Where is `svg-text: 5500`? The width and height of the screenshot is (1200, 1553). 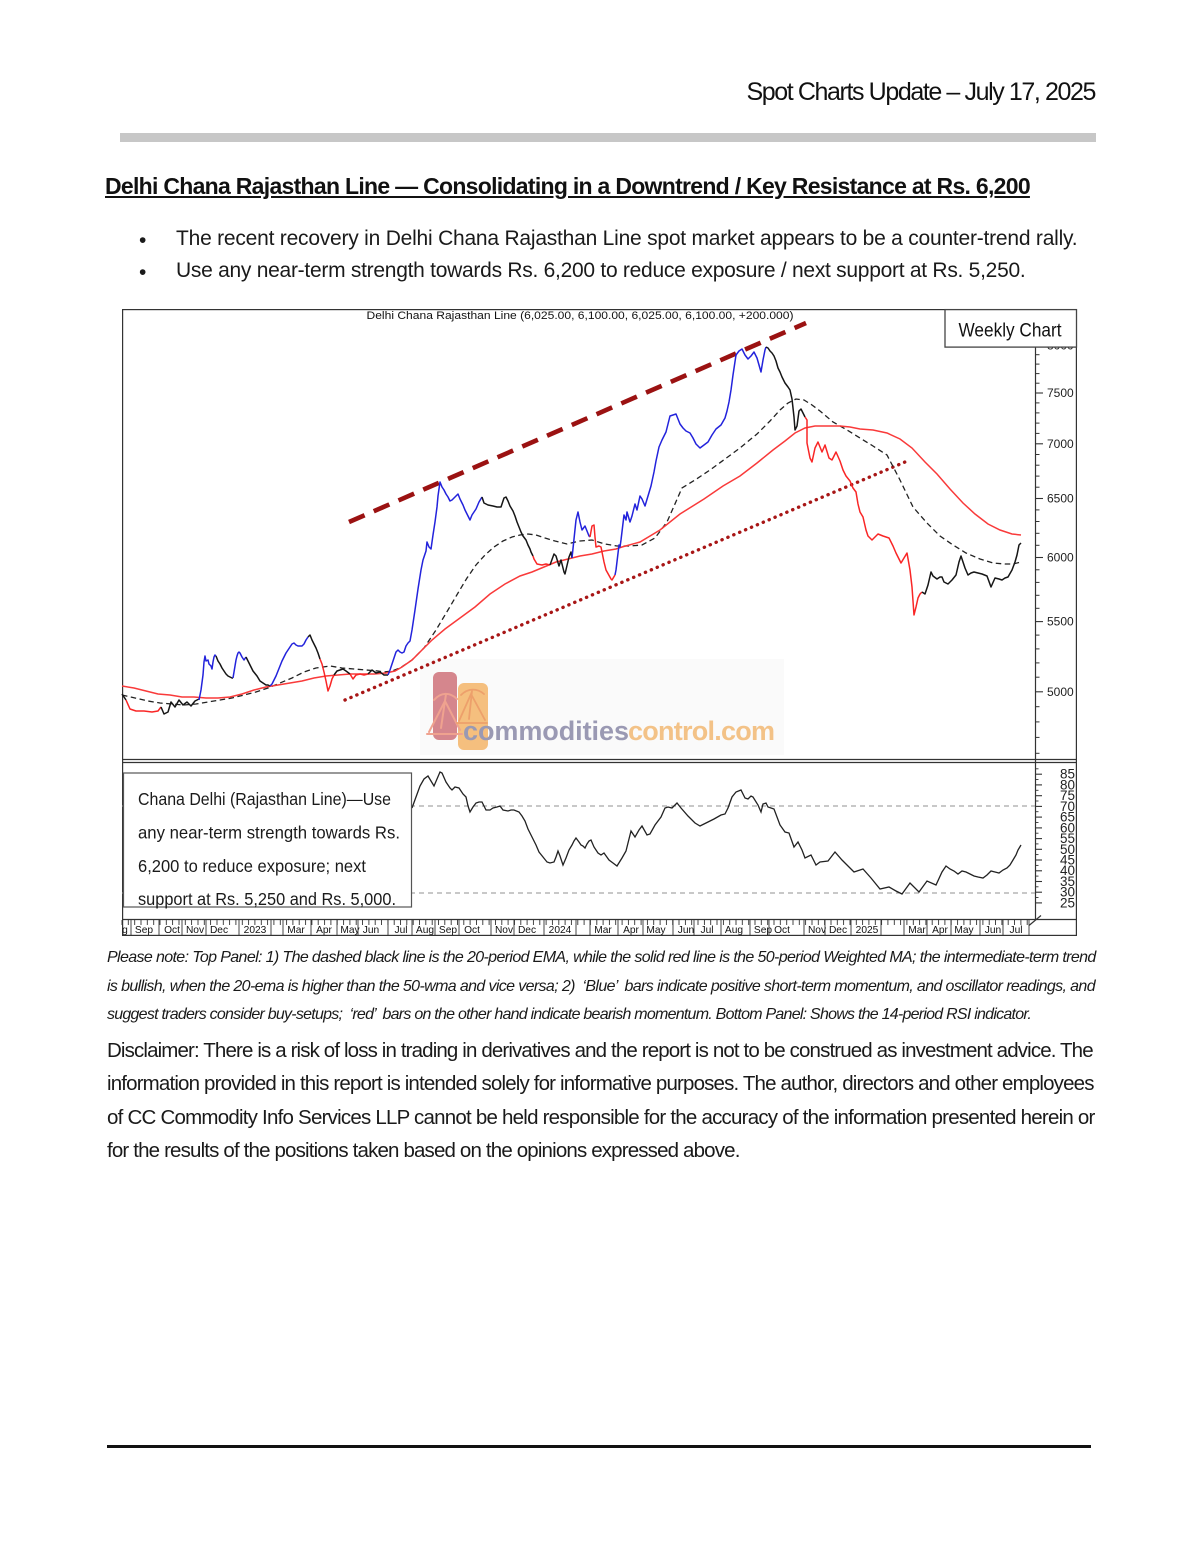
svg-text: 5500 is located at coordinates (1060, 622).